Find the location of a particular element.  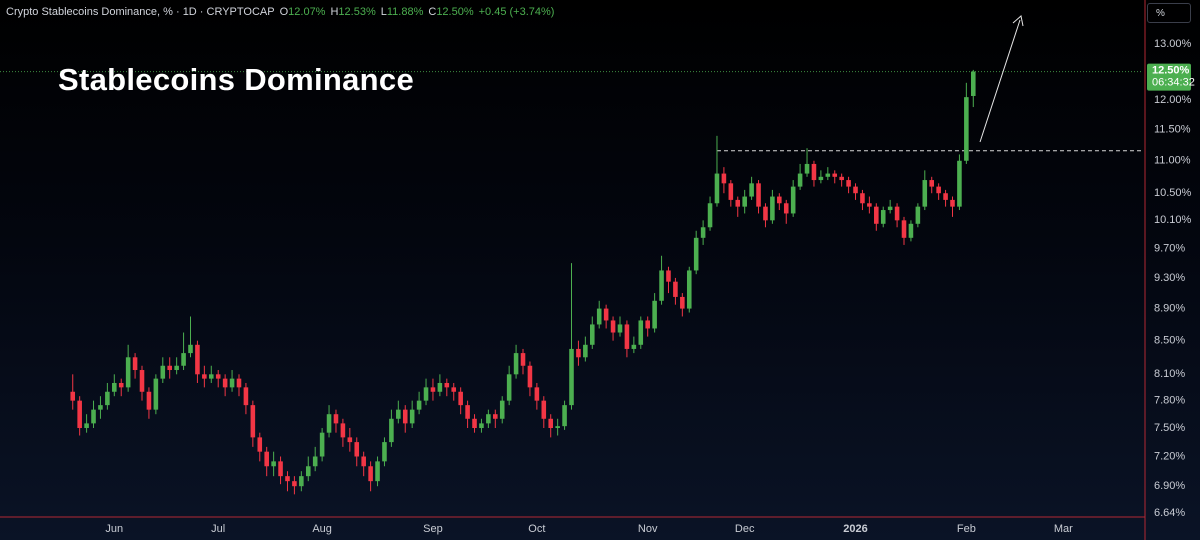

y-tick-label: 7.80% is located at coordinates (1169, 401).